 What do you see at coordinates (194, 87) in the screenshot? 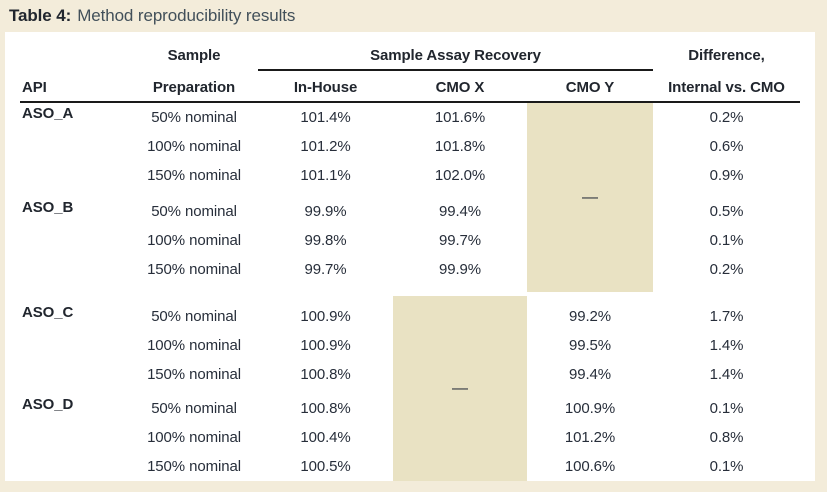
I see `header-sample-prep-line2: Preparation` at bounding box center [194, 87].